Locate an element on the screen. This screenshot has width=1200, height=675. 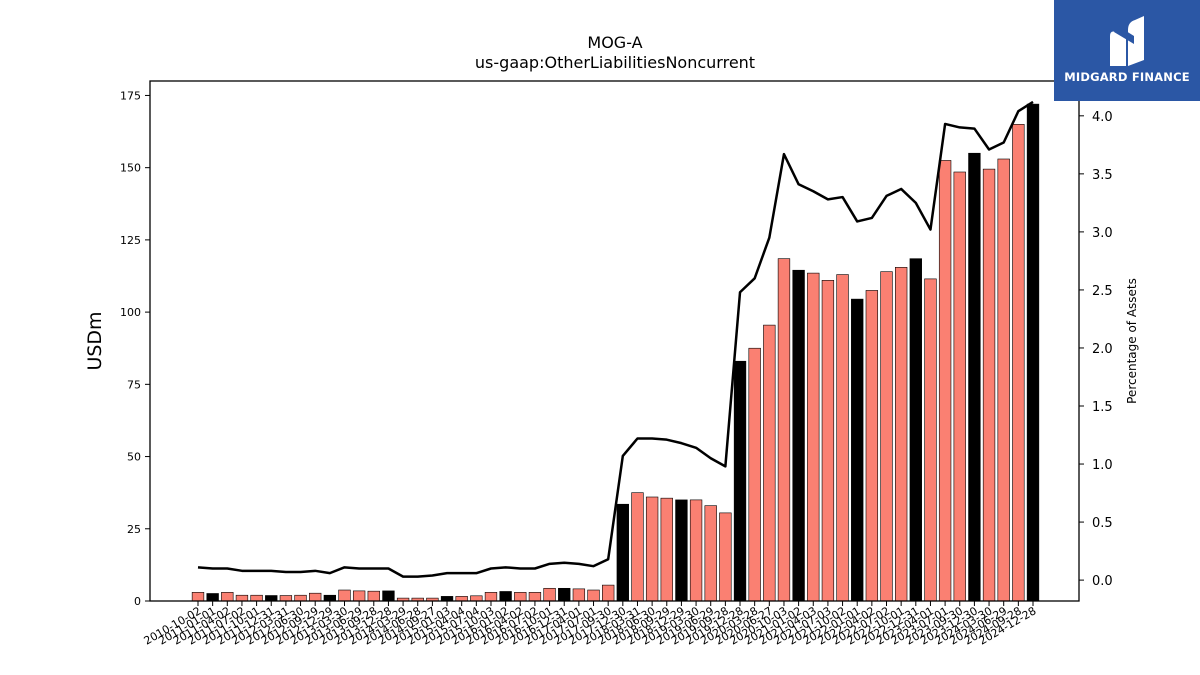
y-tick-label: 150 is located at coordinates (130, 168).